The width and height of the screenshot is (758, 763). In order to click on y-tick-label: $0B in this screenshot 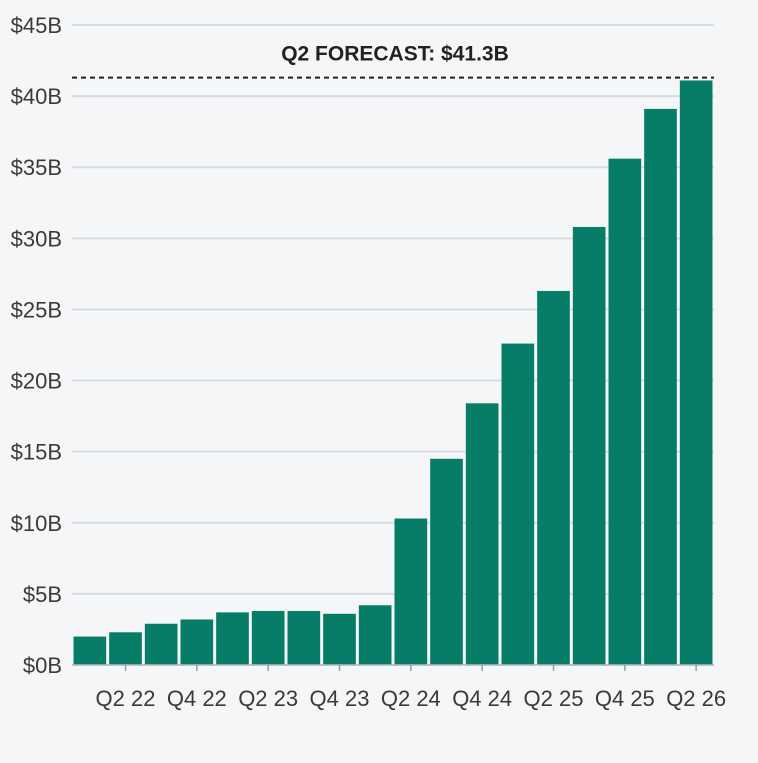, I will do `click(42, 665)`.